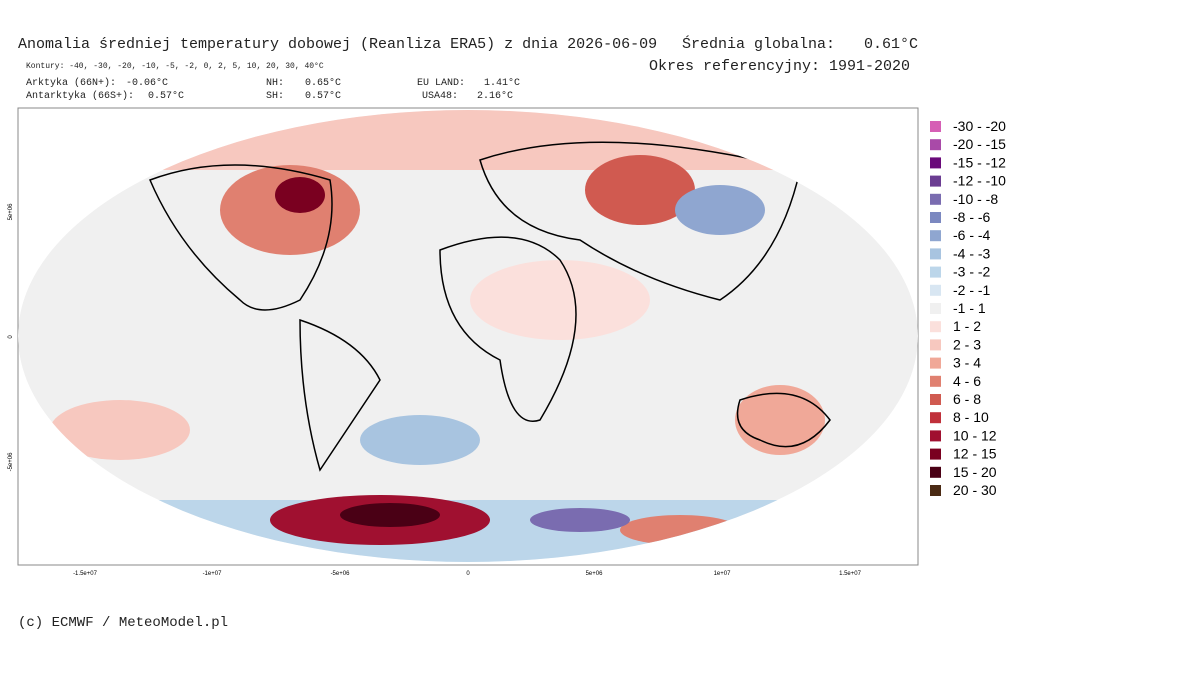 The image size is (1200, 675). Describe the element at coordinates (967, 344) in the screenshot. I see `legend-label: 2 - 3` at that location.